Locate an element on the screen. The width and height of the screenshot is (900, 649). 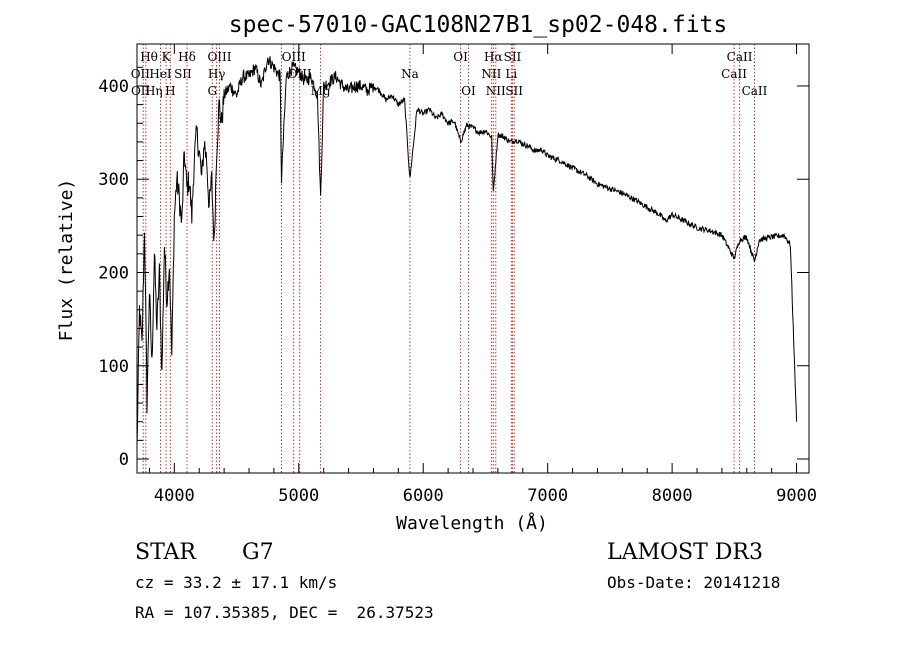
object-type: STAR is located at coordinates (165, 552).